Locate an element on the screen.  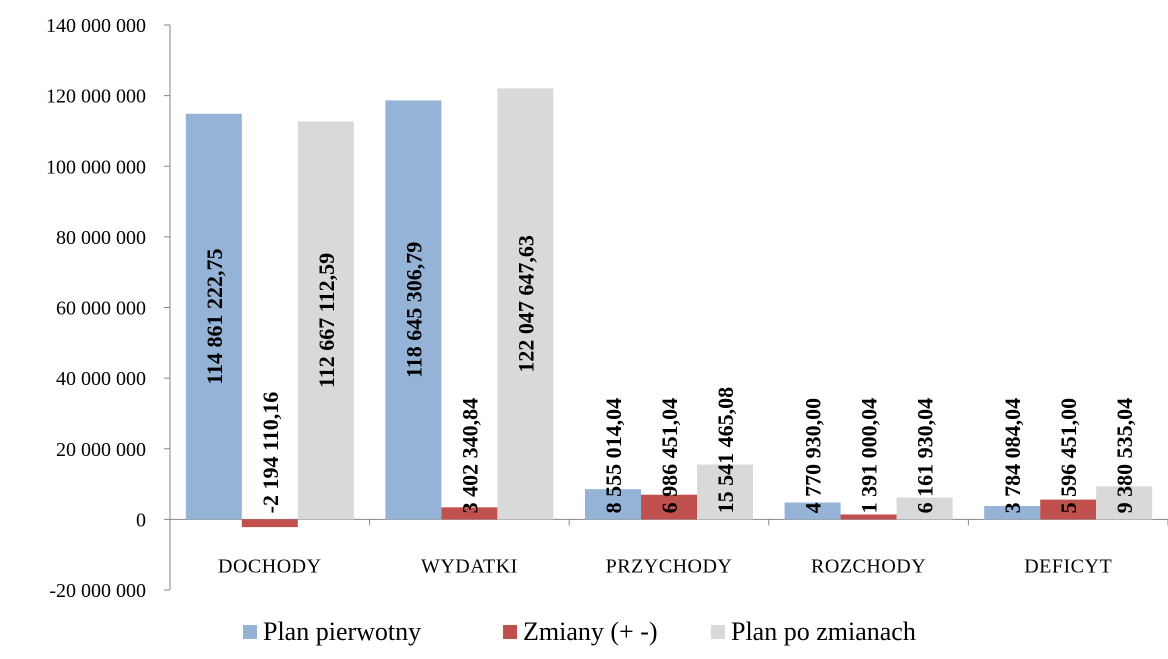
y-tick-label: 20 000 000 is located at coordinates (101, 450).